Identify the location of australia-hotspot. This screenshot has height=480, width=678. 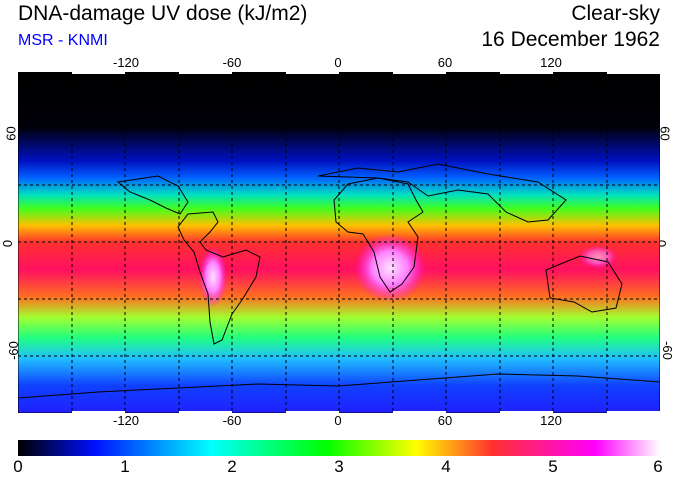
(598, 257).